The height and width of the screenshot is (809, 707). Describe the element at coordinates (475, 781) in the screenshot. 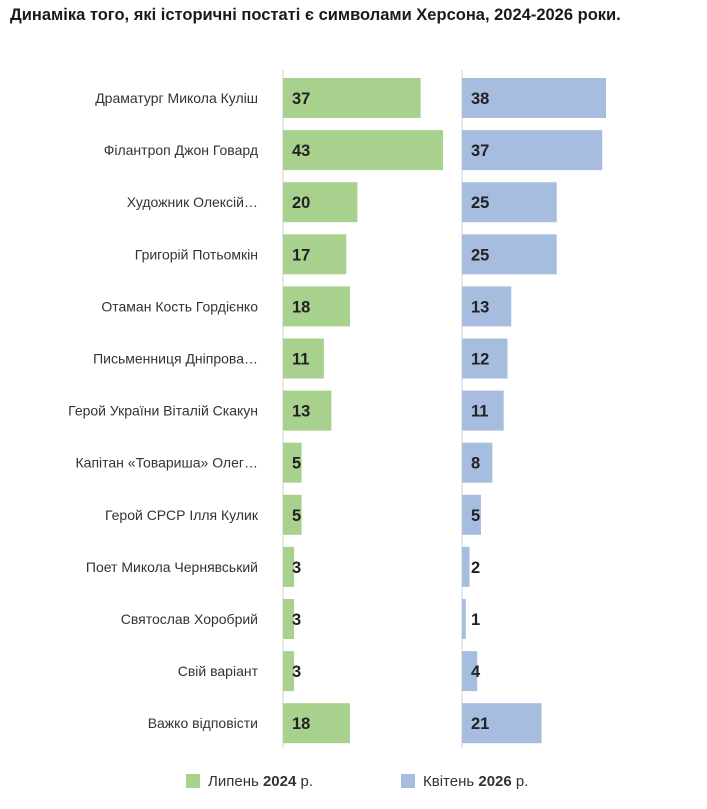

I see `legend-entry-2: Квітень 2026 р.` at that location.